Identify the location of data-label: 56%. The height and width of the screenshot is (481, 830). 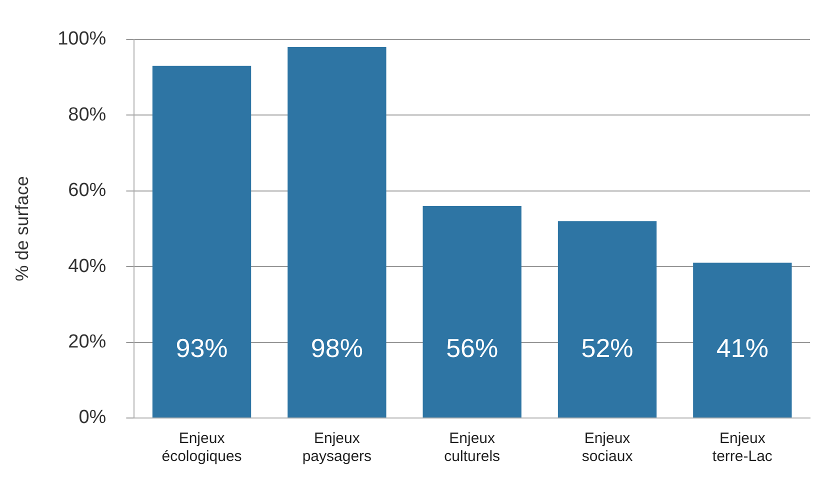
(472, 348).